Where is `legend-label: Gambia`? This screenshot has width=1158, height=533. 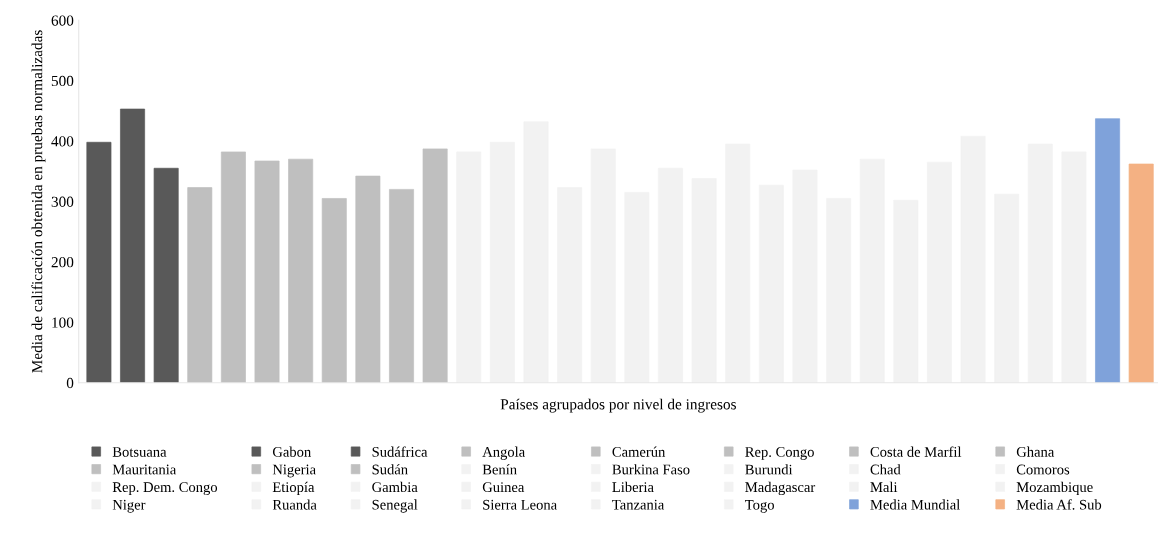 legend-label: Gambia is located at coordinates (395, 487).